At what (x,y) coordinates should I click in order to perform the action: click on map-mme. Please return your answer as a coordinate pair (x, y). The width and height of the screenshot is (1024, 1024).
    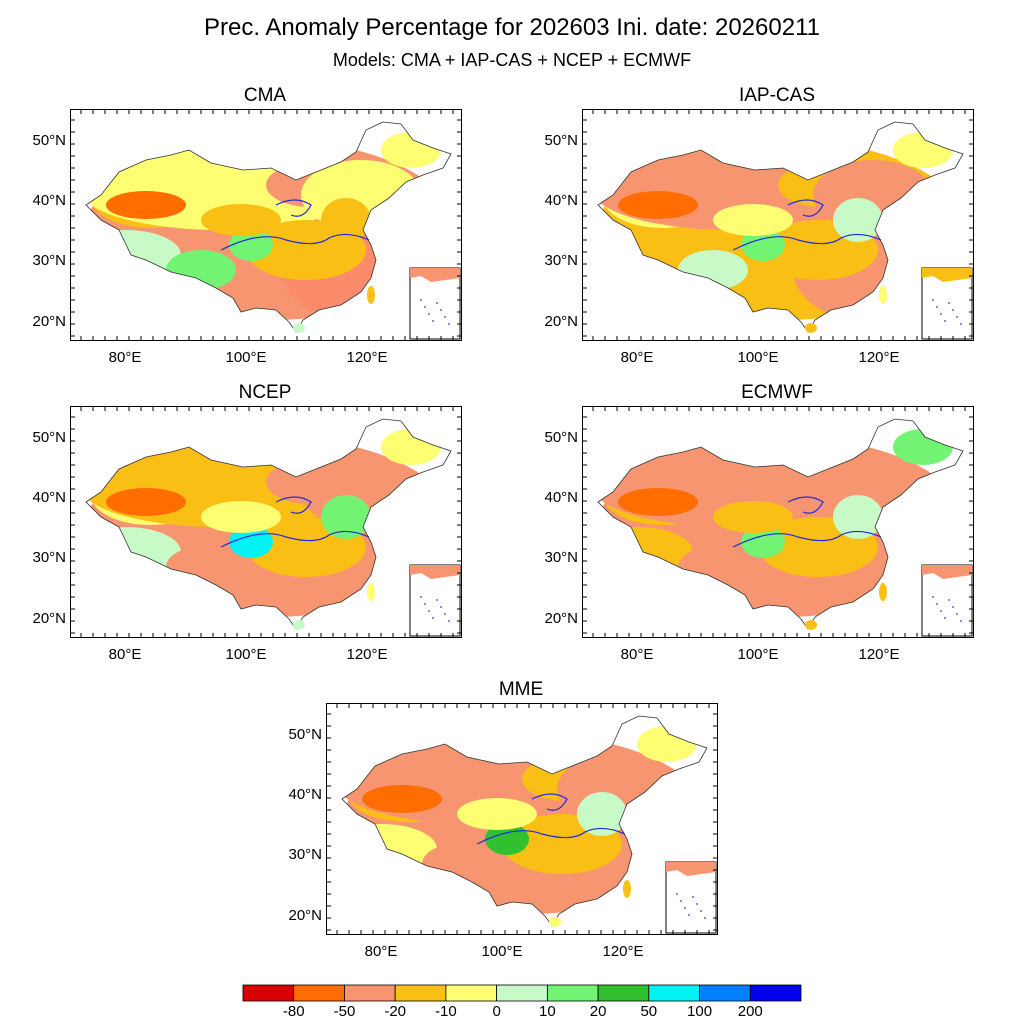
    Looking at the image, I should click on (522, 819).